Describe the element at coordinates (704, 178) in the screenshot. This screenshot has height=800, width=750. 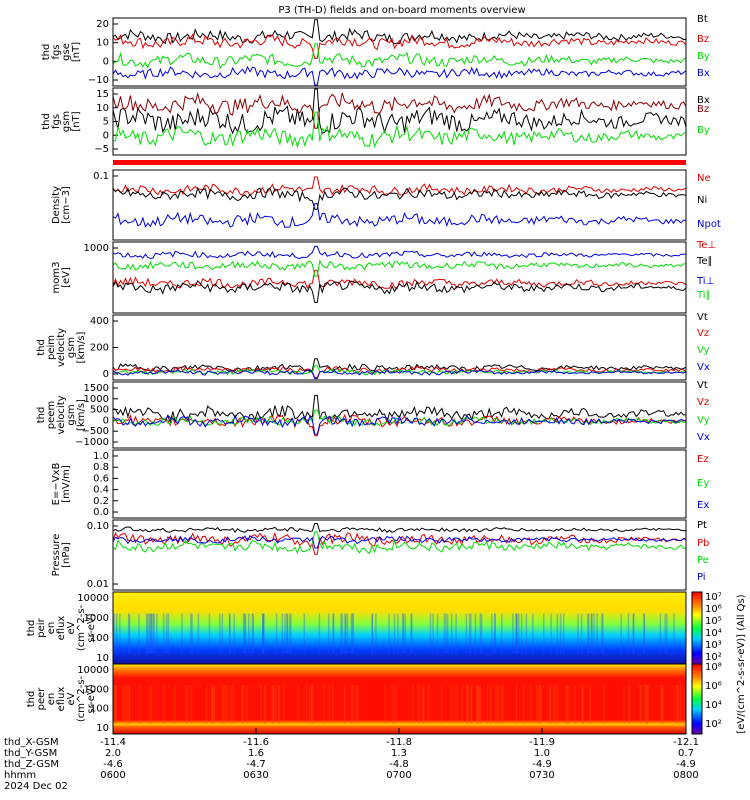
I see `legend-Ne: Ne` at that location.